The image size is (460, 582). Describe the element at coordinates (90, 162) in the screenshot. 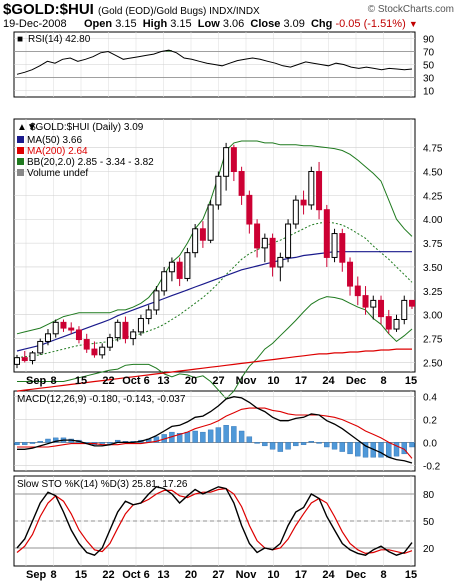

I see `legend-entry: BB(20,2.0) 2.85 - 3.34 - 3.82` at that location.